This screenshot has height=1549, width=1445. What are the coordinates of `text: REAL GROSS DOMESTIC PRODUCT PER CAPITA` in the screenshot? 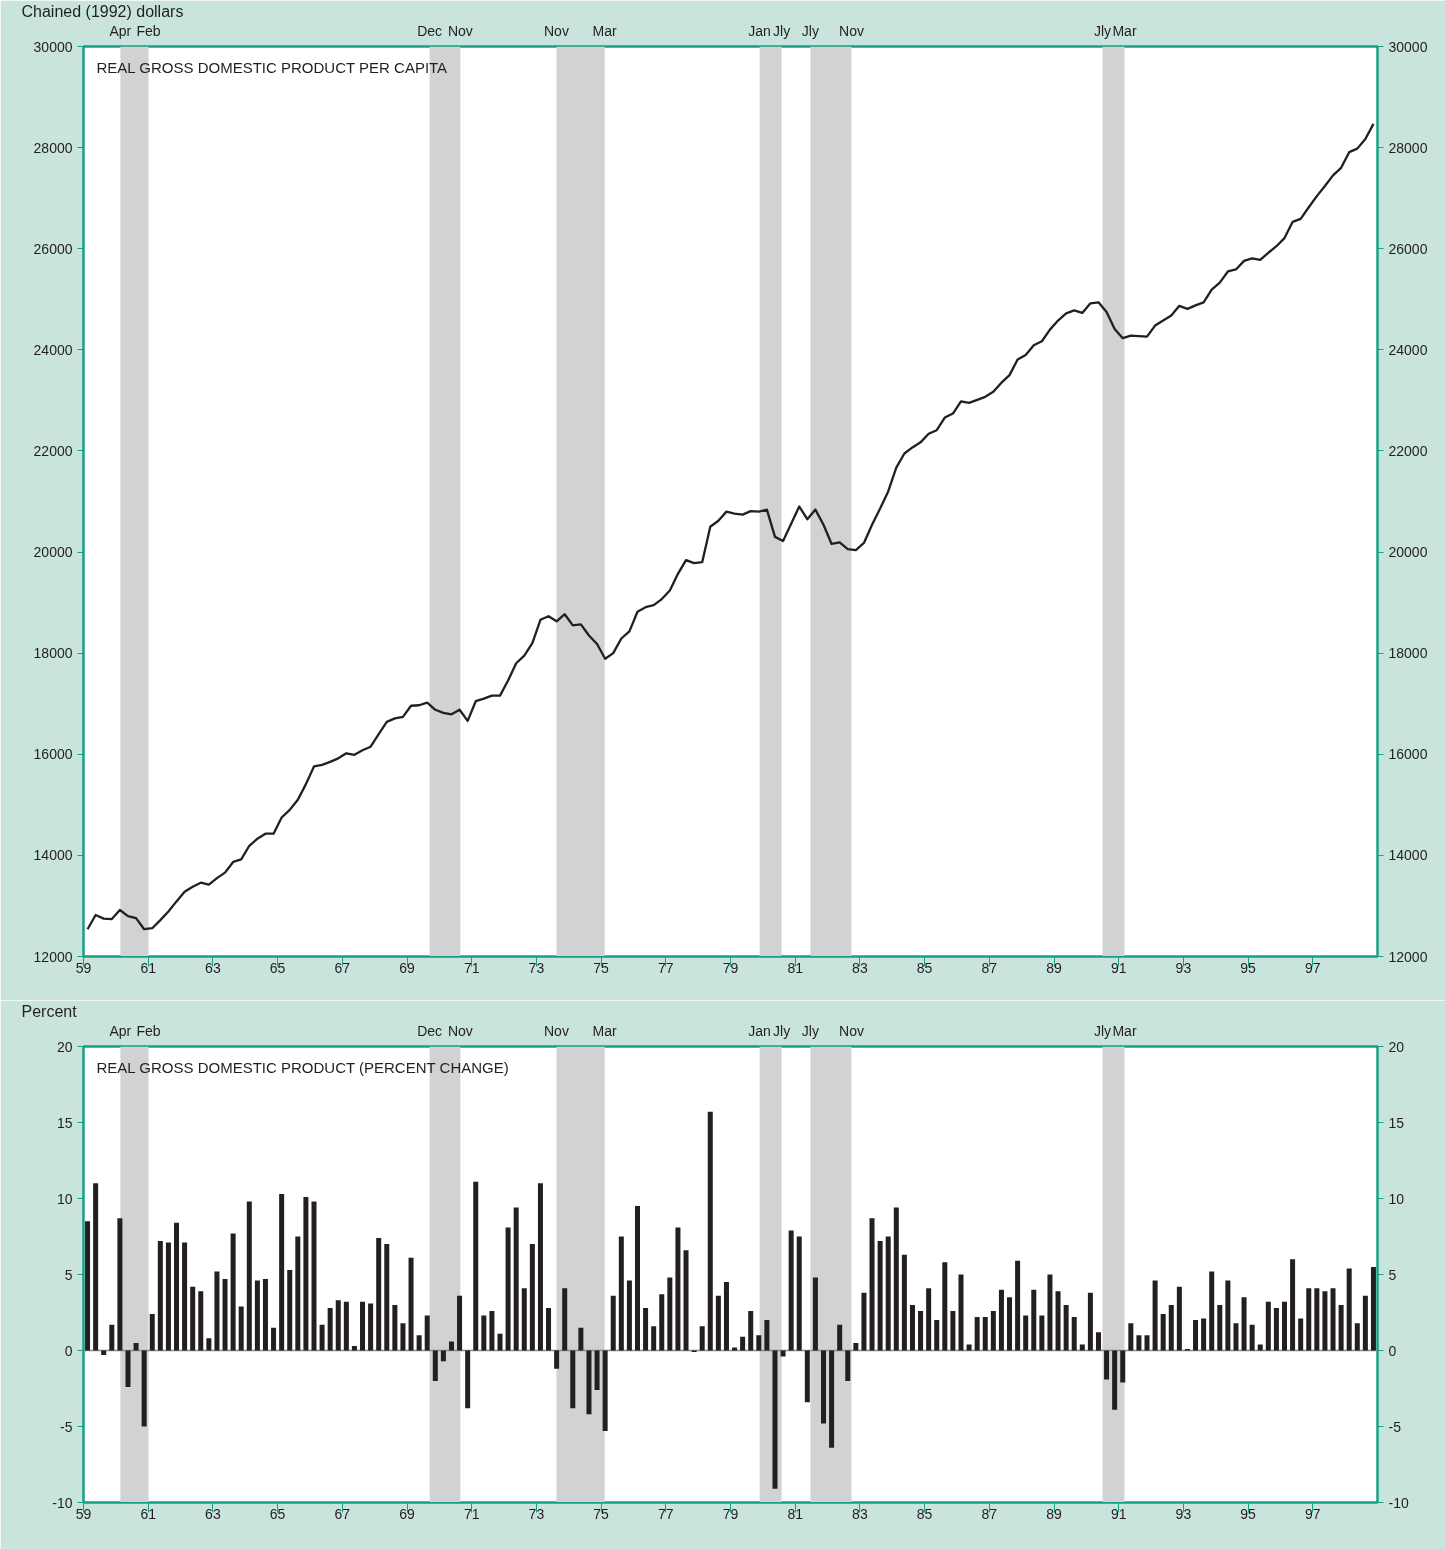 It's located at (272, 67).